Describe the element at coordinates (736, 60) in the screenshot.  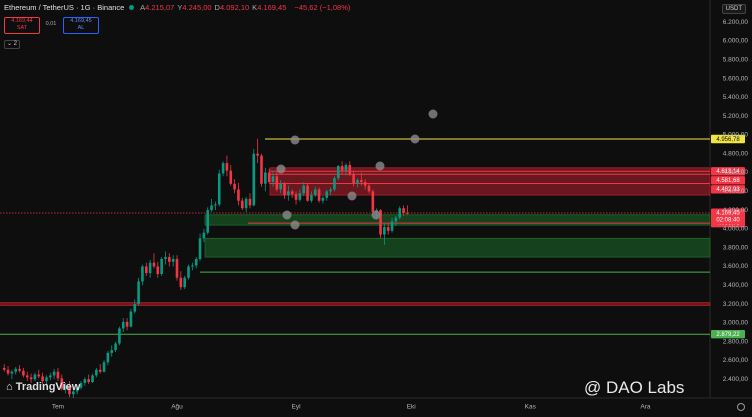
I see `y-tick-label: 5.800,00` at that location.